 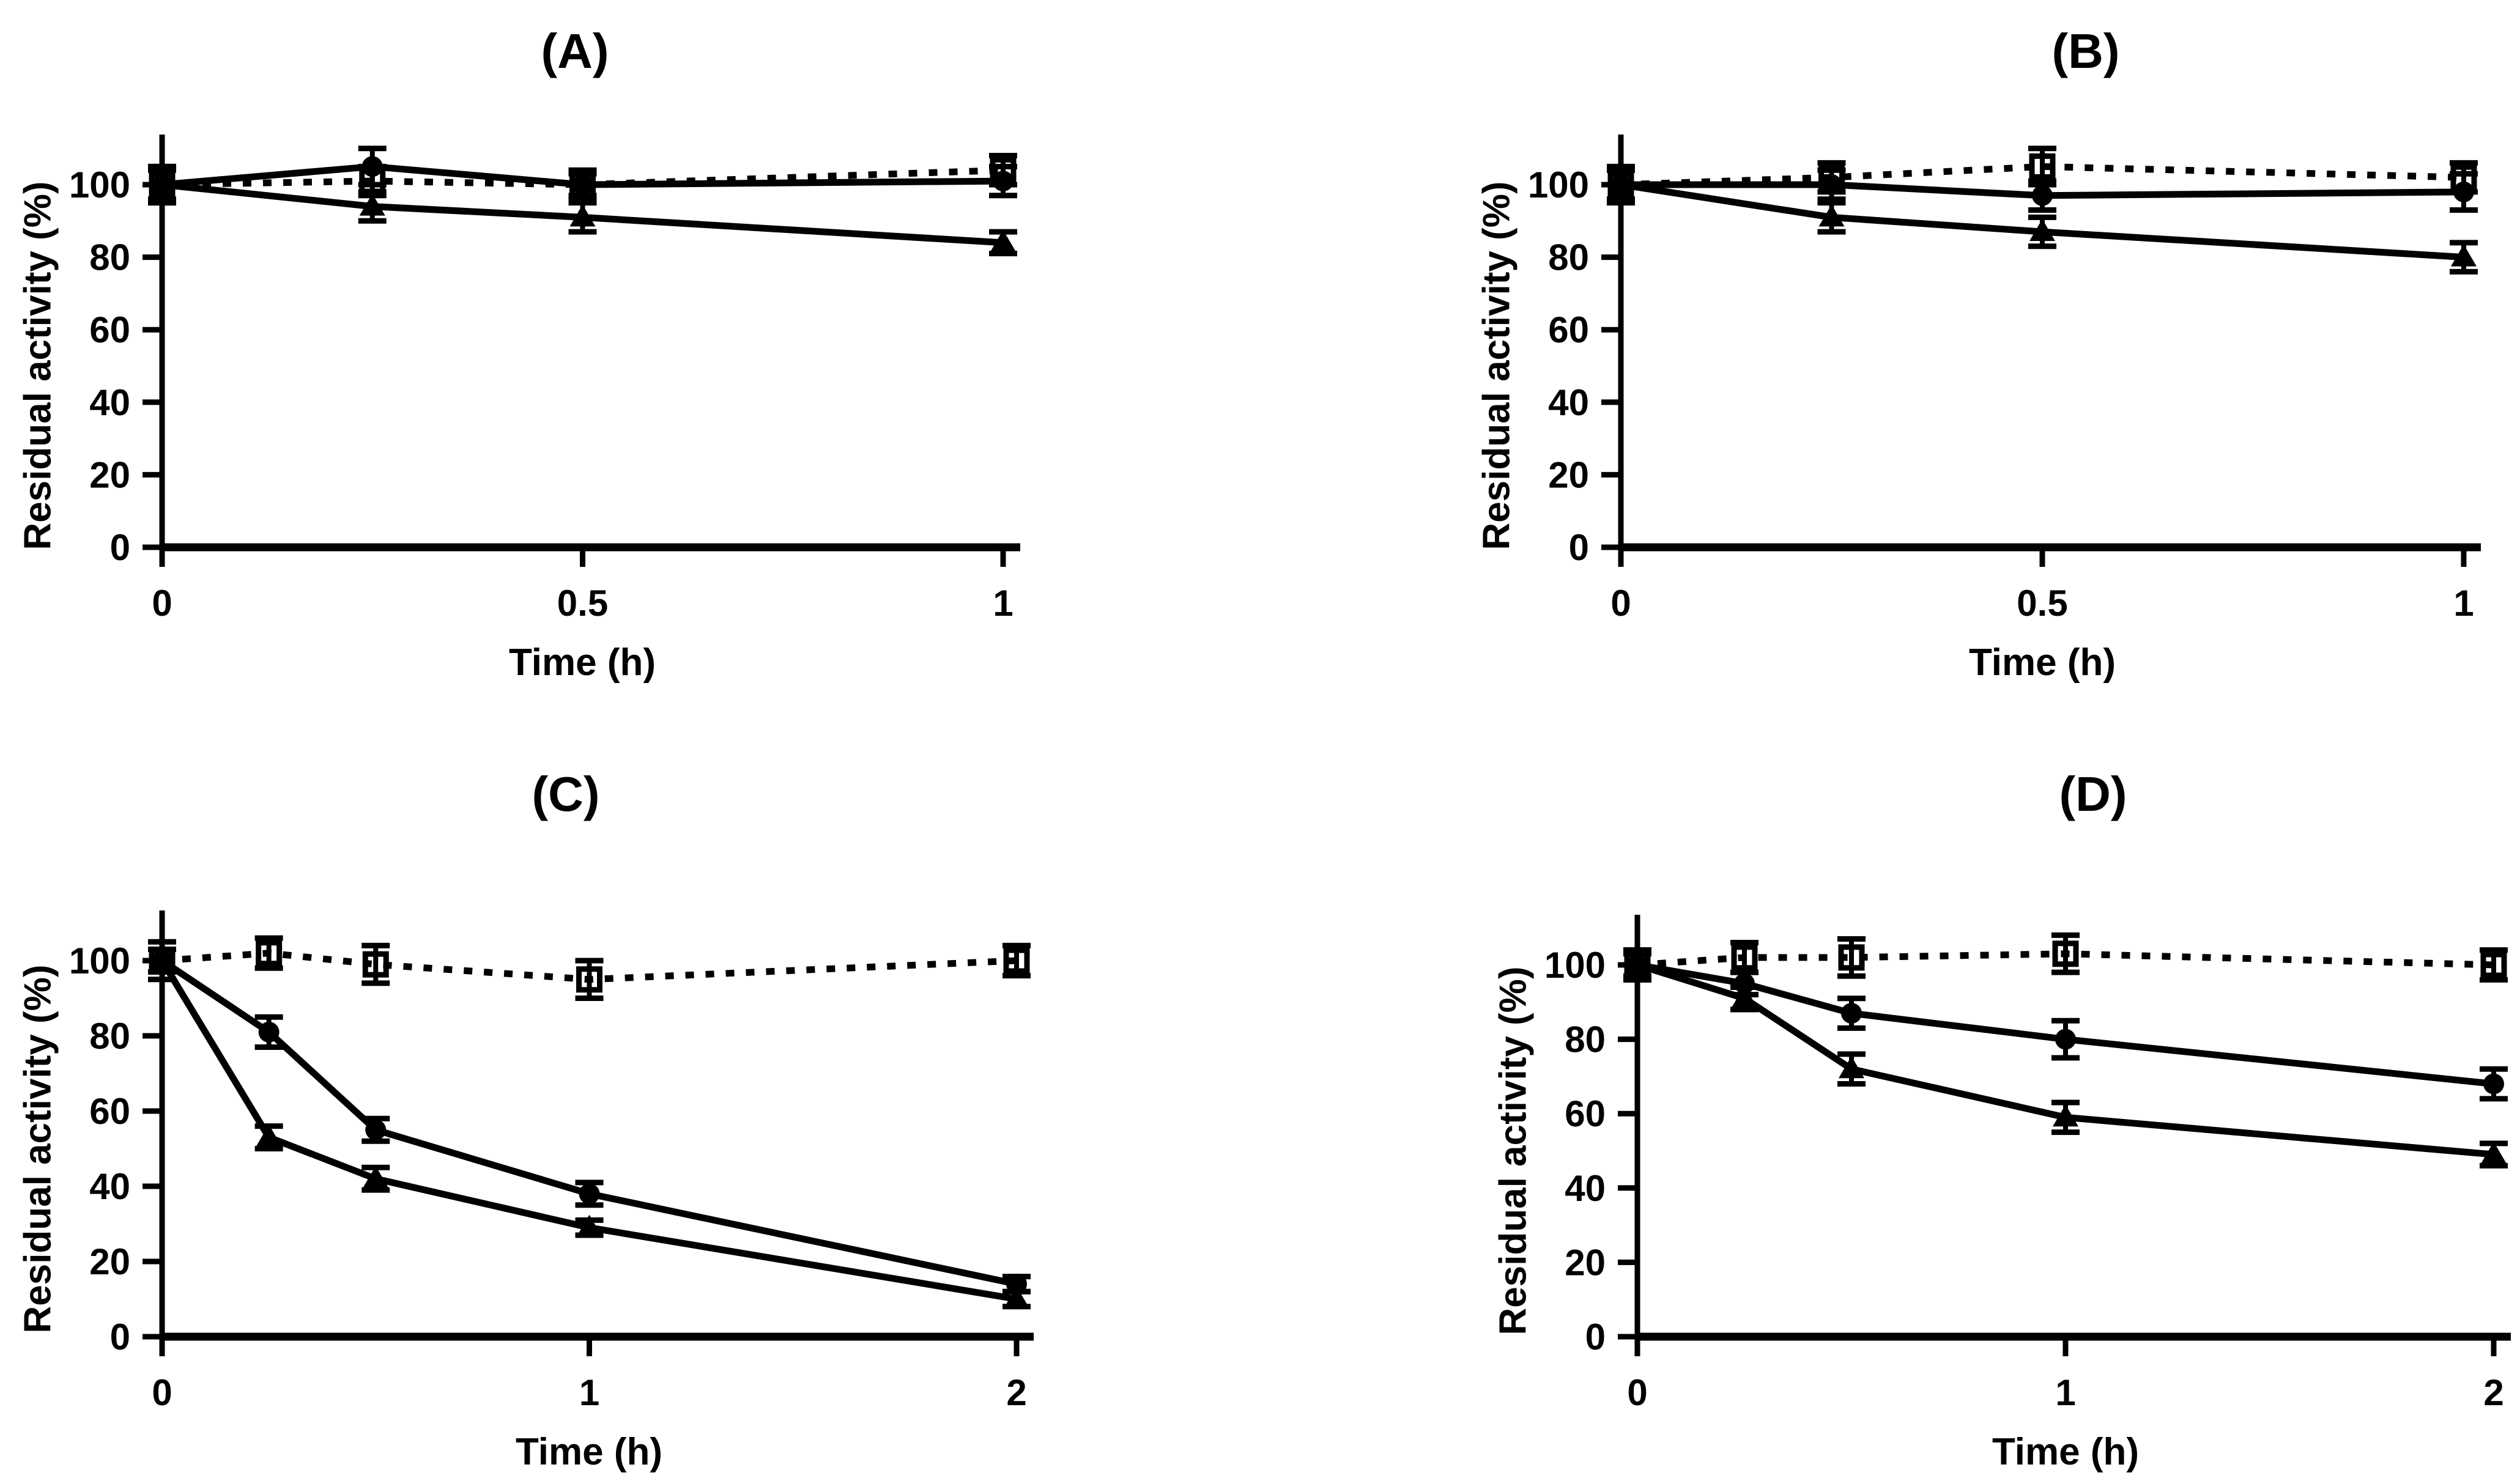 What do you see at coordinates (2004, 379) in the screenshot?
I see `panel-b-plot: 0 20 40 60 80 100 0 0.5 1` at bounding box center [2004, 379].